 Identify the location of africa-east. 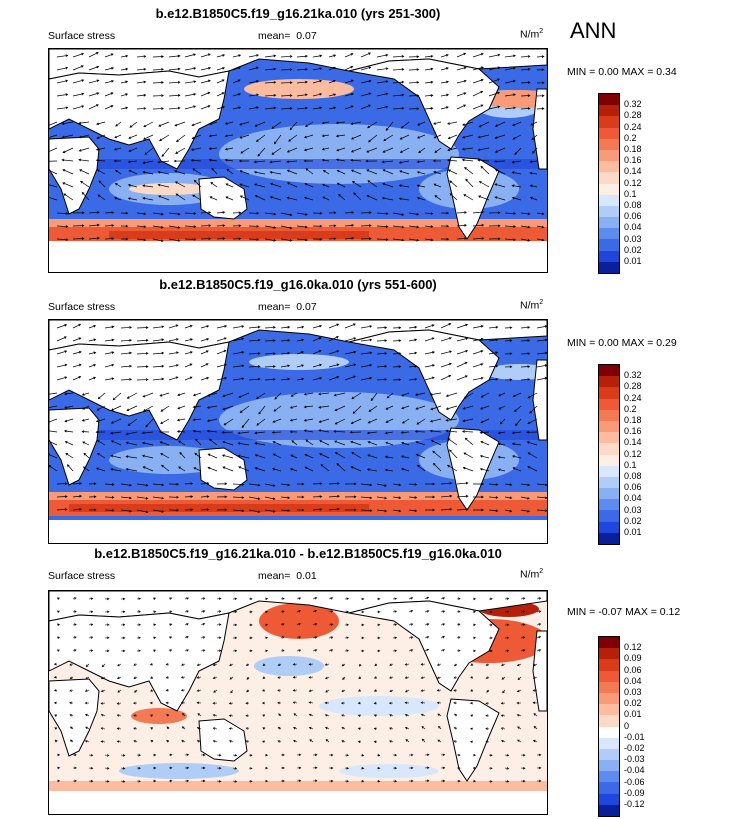
(539, 400).